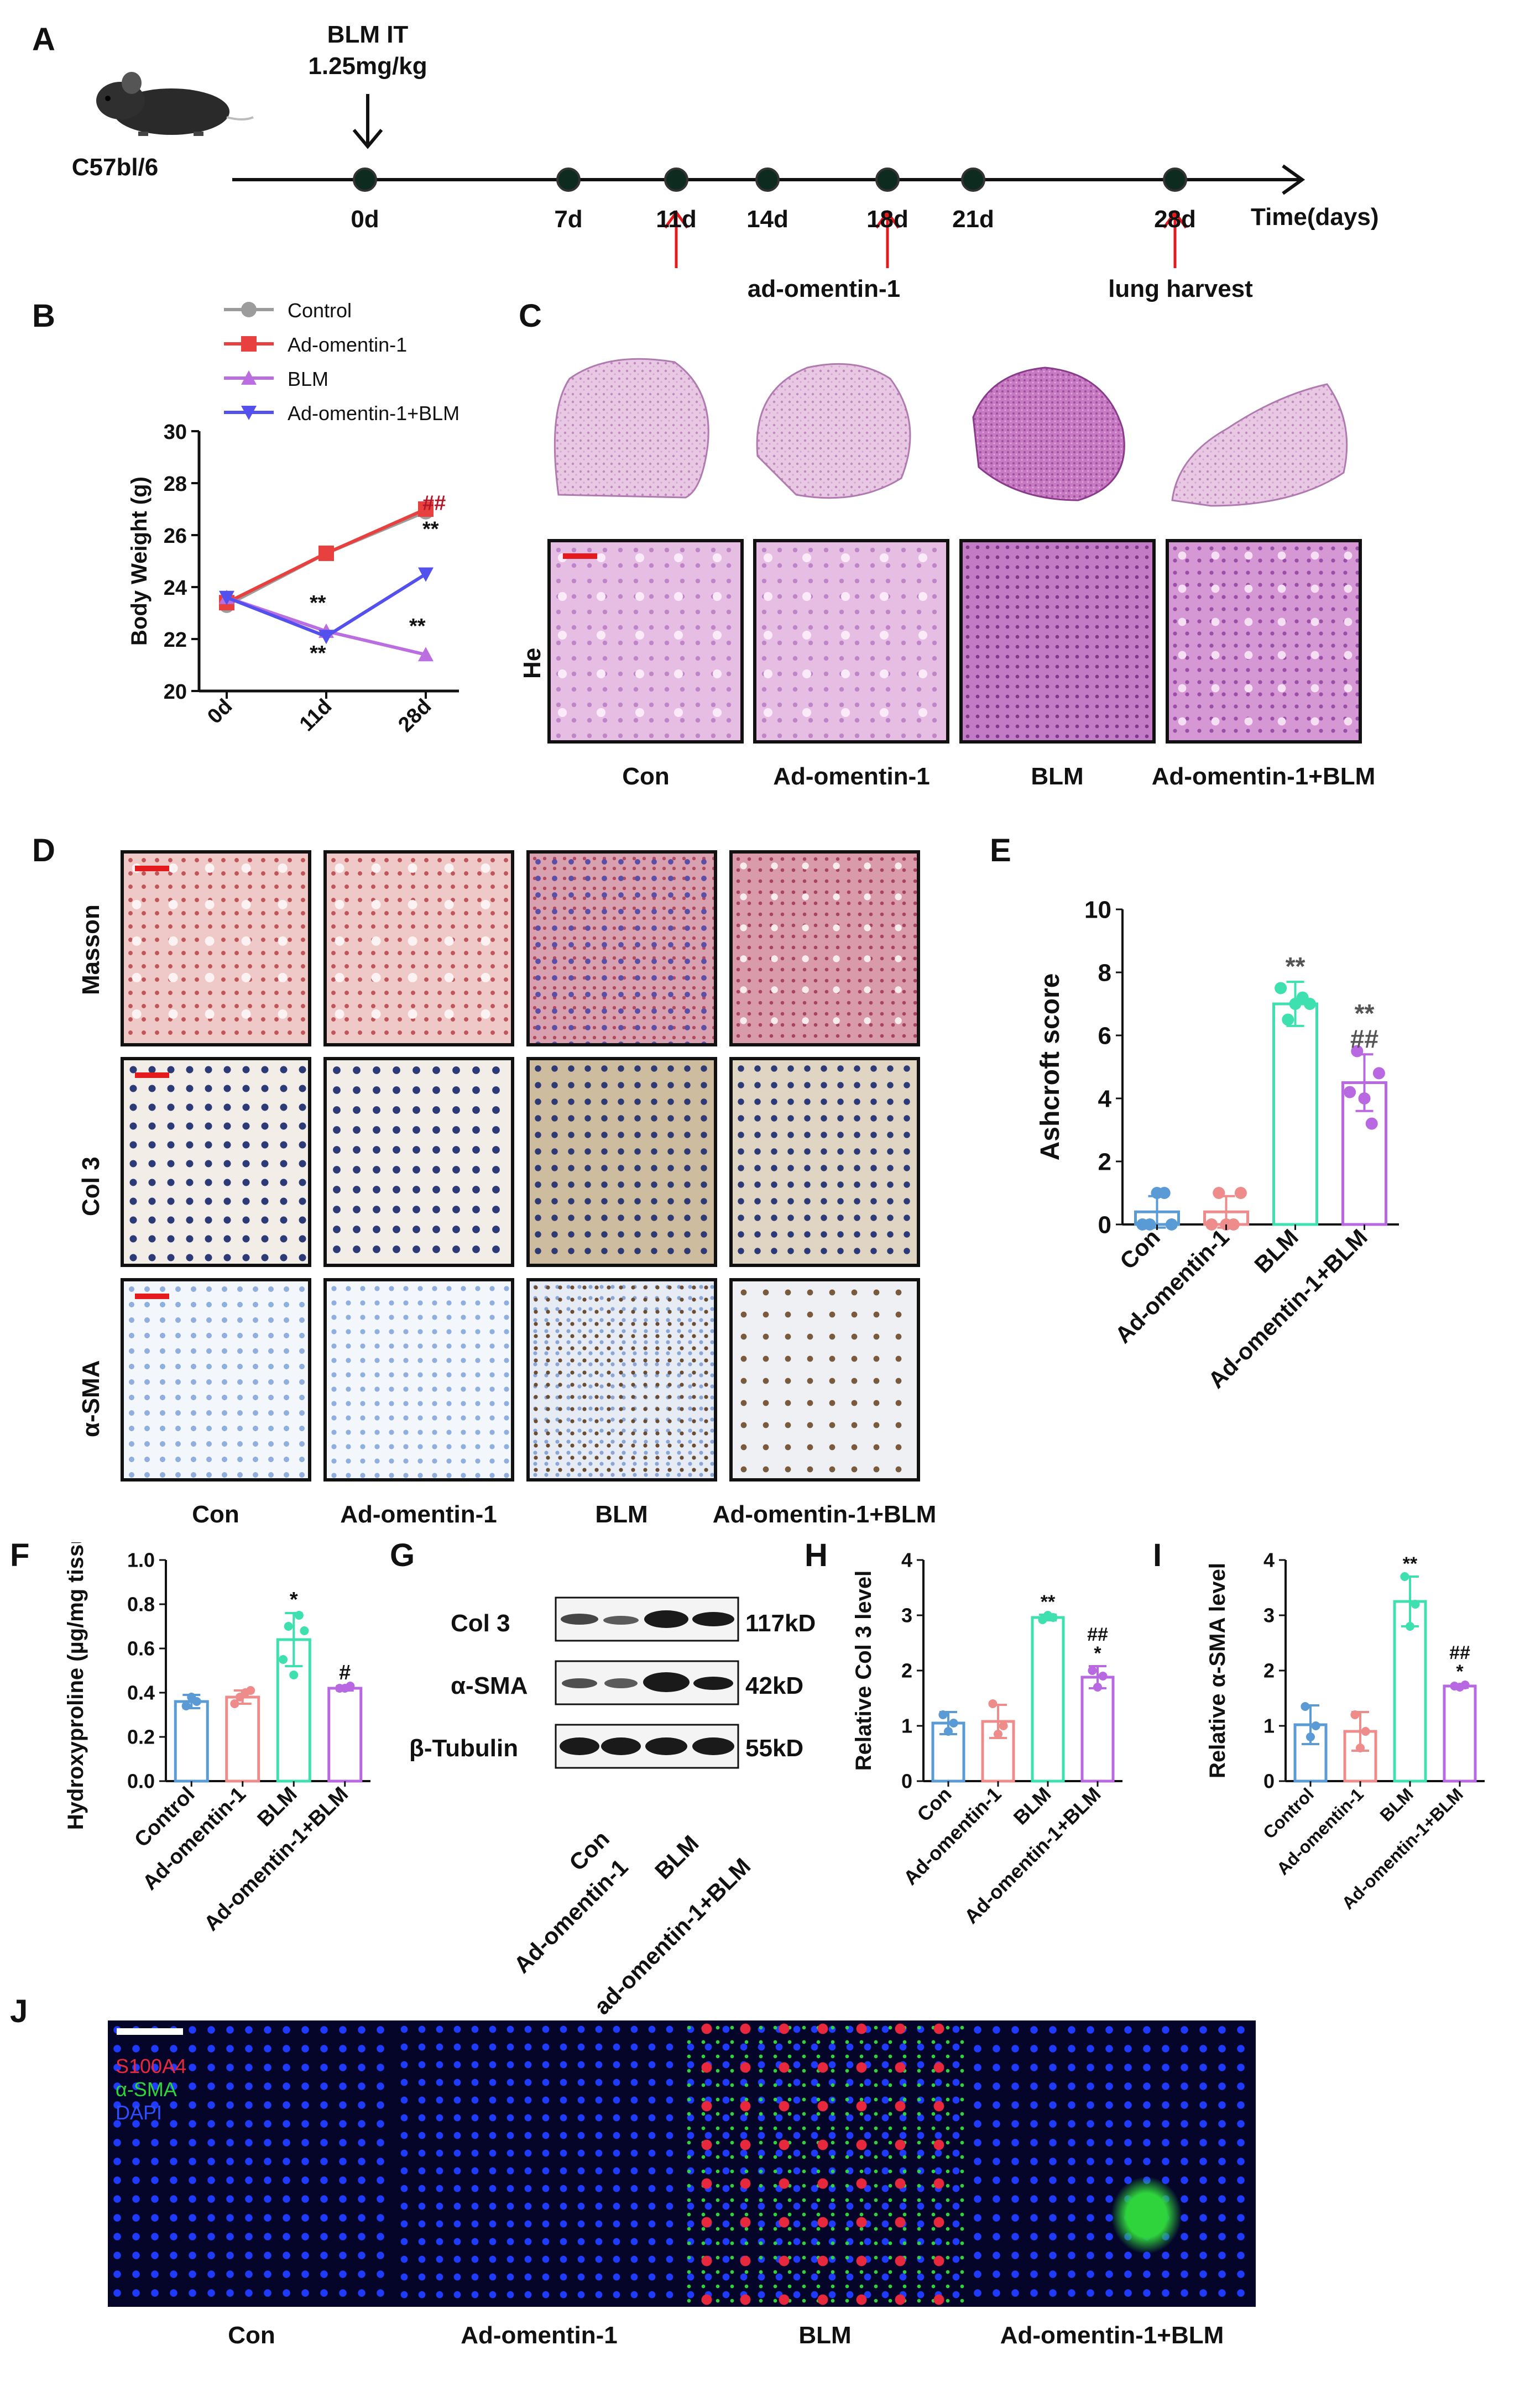  Describe the element at coordinates (415, 716) in the screenshot. I see `x-tick-label: 28d` at that location.